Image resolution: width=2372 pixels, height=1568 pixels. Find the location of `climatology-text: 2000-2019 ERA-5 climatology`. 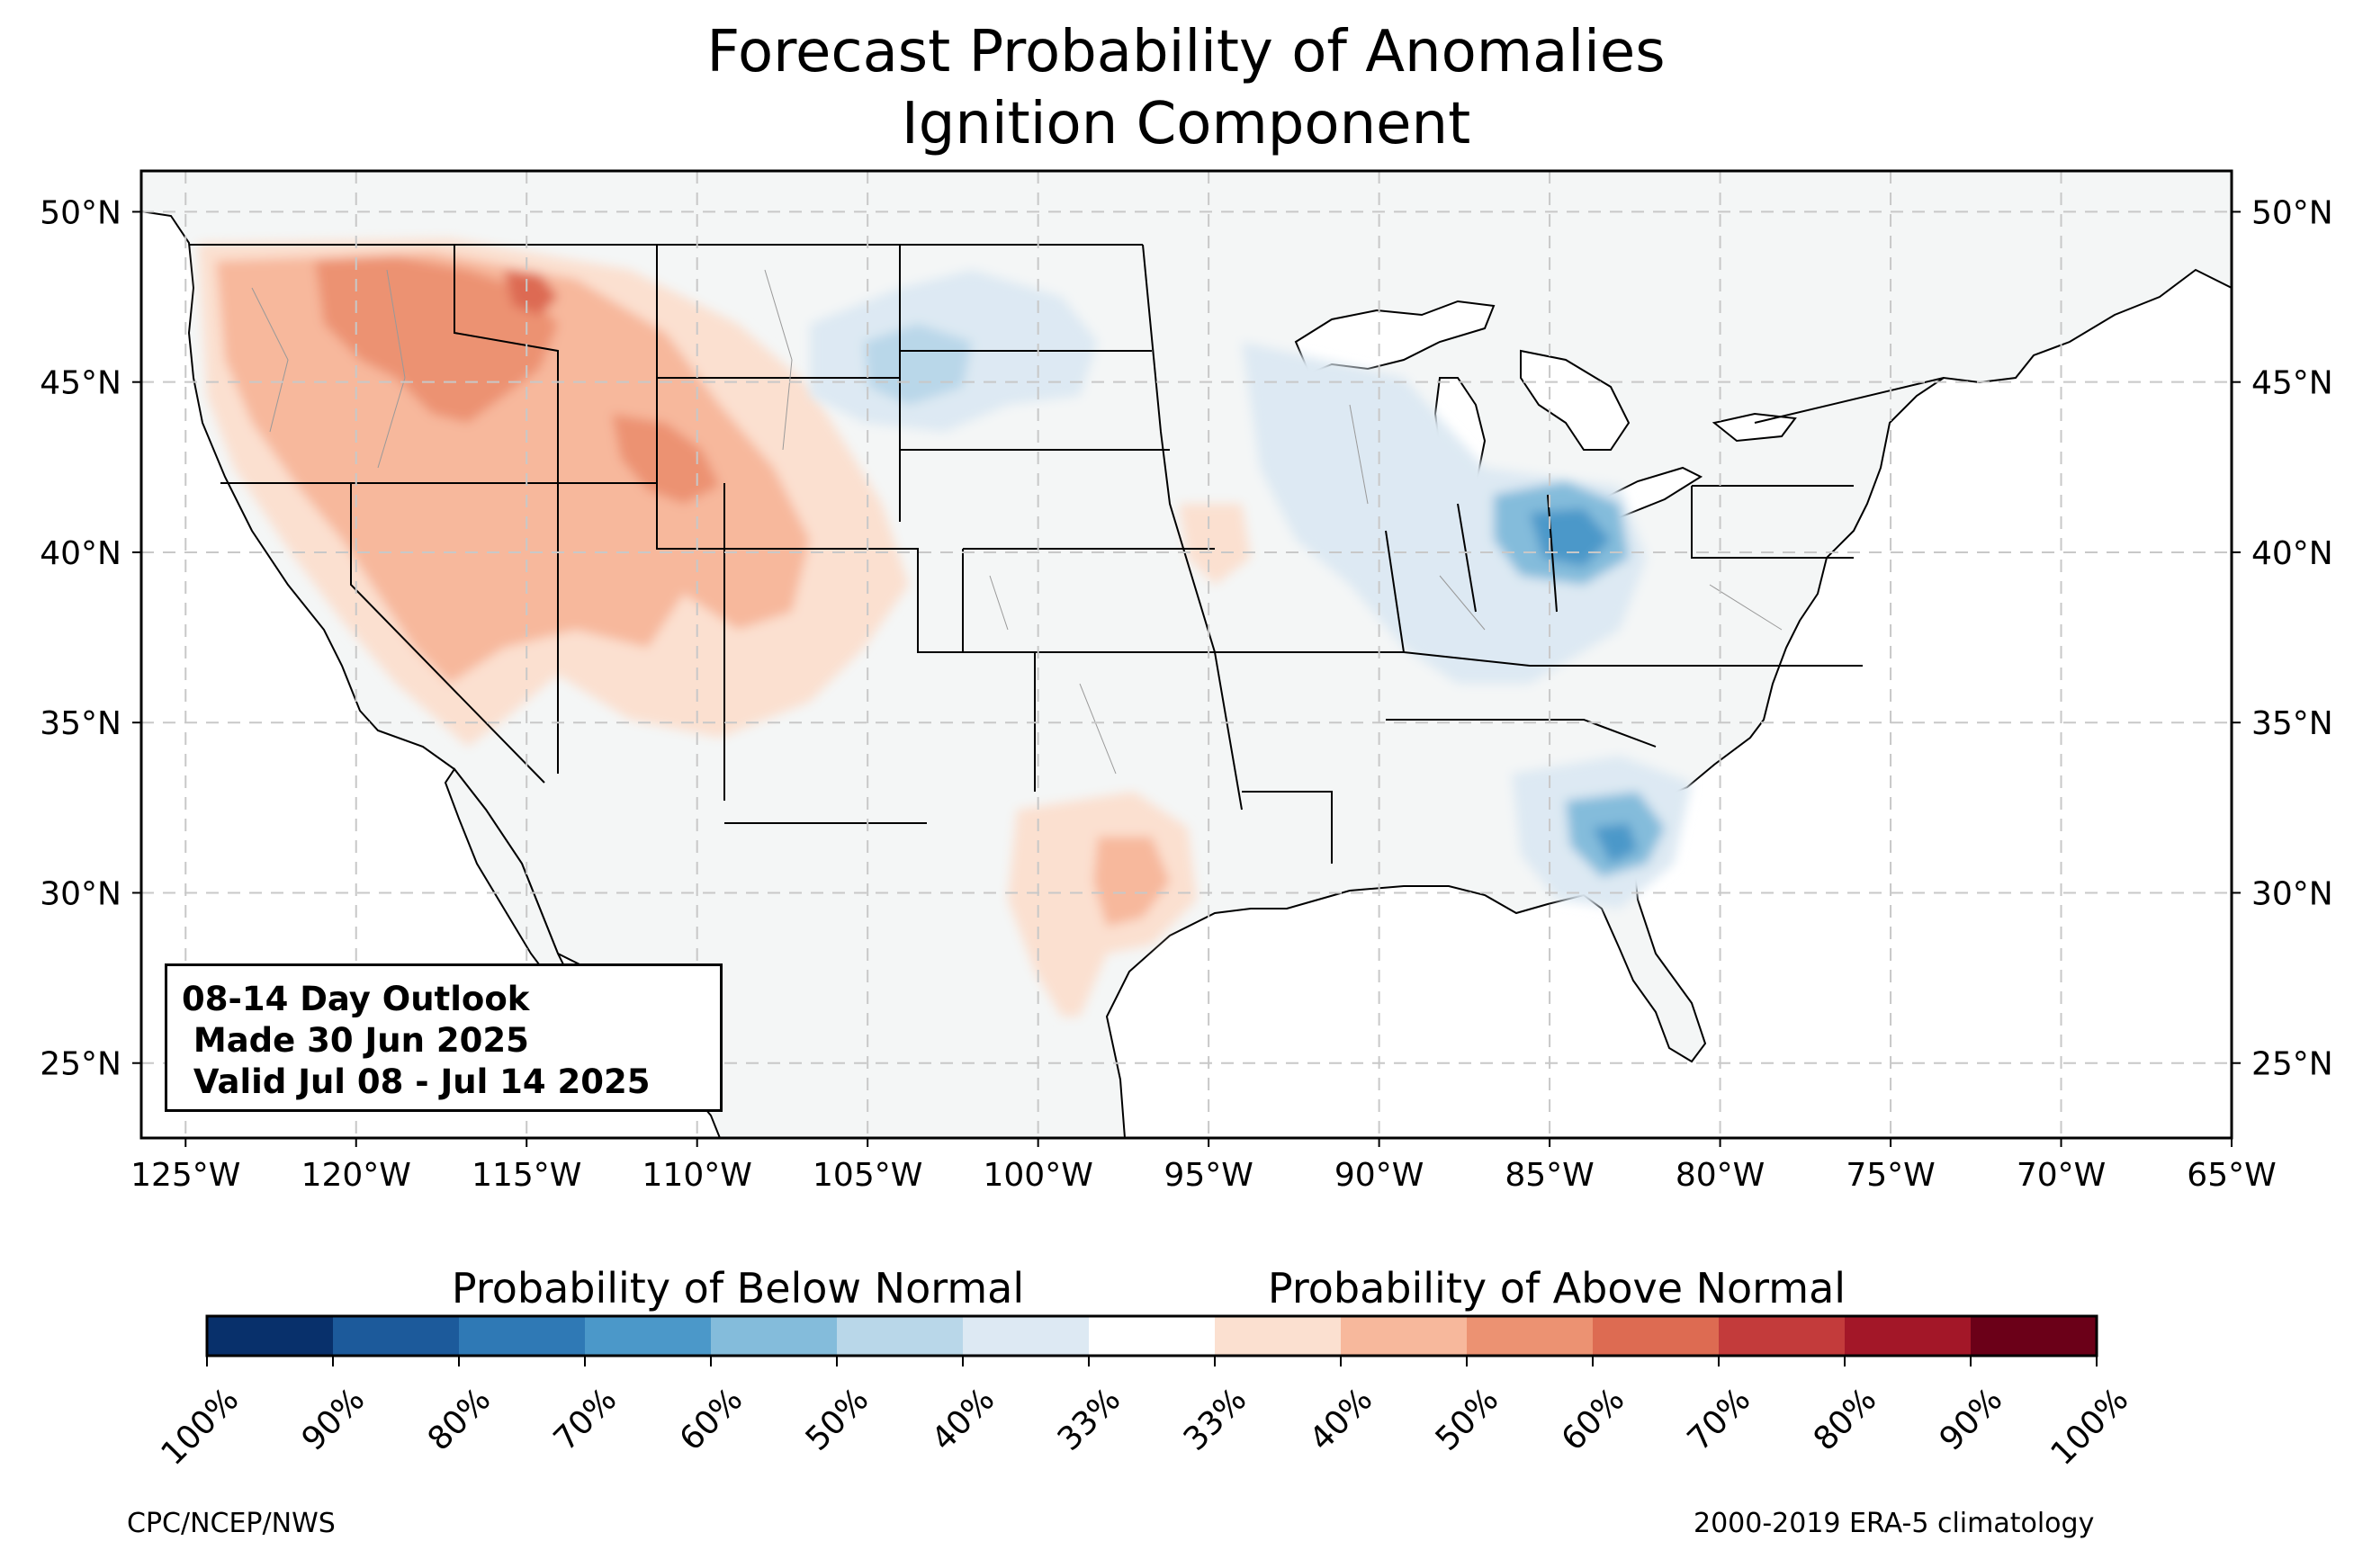

climatology-text: 2000-2019 ERA-5 climatology is located at coordinates (1895, 1523).